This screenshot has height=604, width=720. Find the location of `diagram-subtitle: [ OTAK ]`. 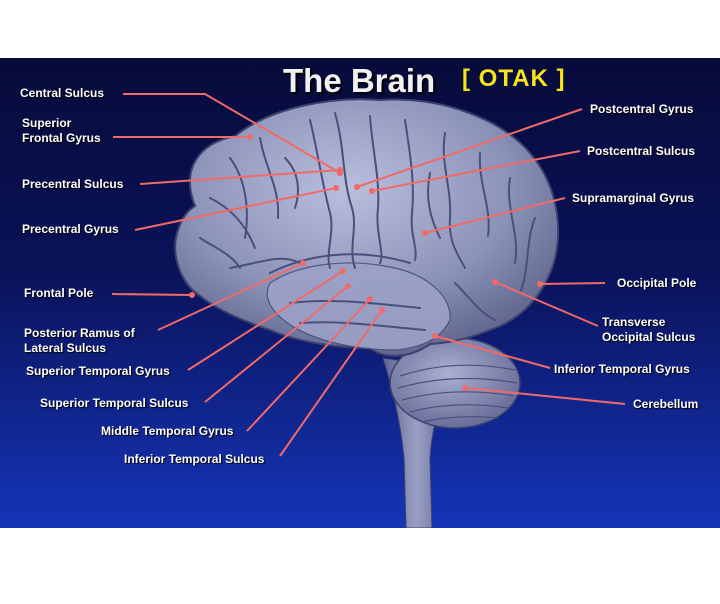

diagram-subtitle: [ OTAK ] is located at coordinates (514, 78).